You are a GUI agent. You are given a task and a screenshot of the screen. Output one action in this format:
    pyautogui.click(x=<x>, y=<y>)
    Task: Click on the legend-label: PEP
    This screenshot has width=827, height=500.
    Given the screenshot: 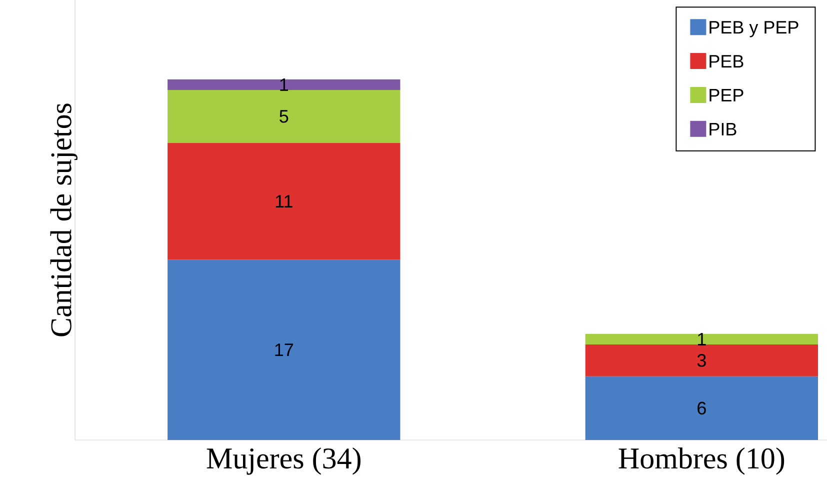 What is the action you would take?
    pyautogui.click(x=727, y=95)
    